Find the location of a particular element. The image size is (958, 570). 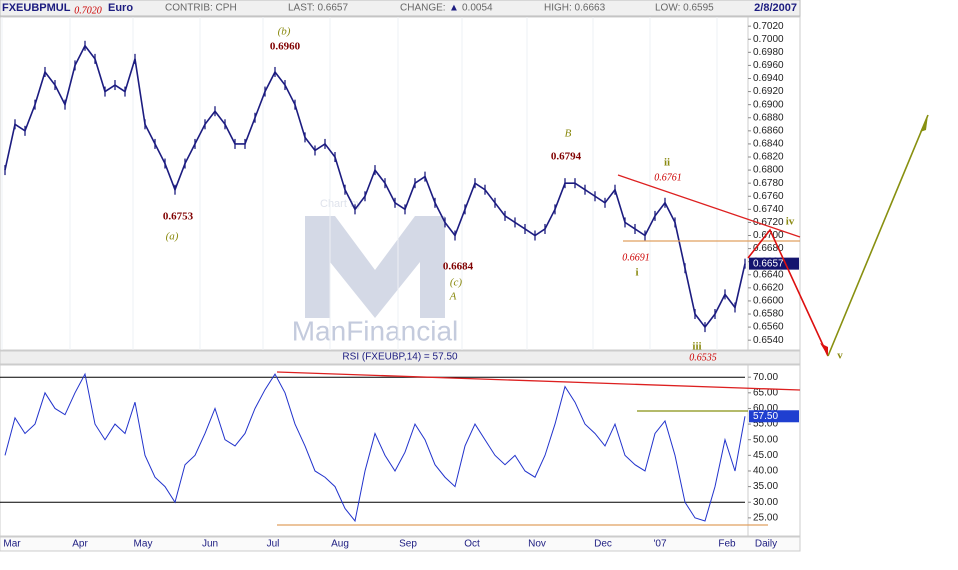

y-tick-label: 0.6600 is located at coordinates (768, 301).